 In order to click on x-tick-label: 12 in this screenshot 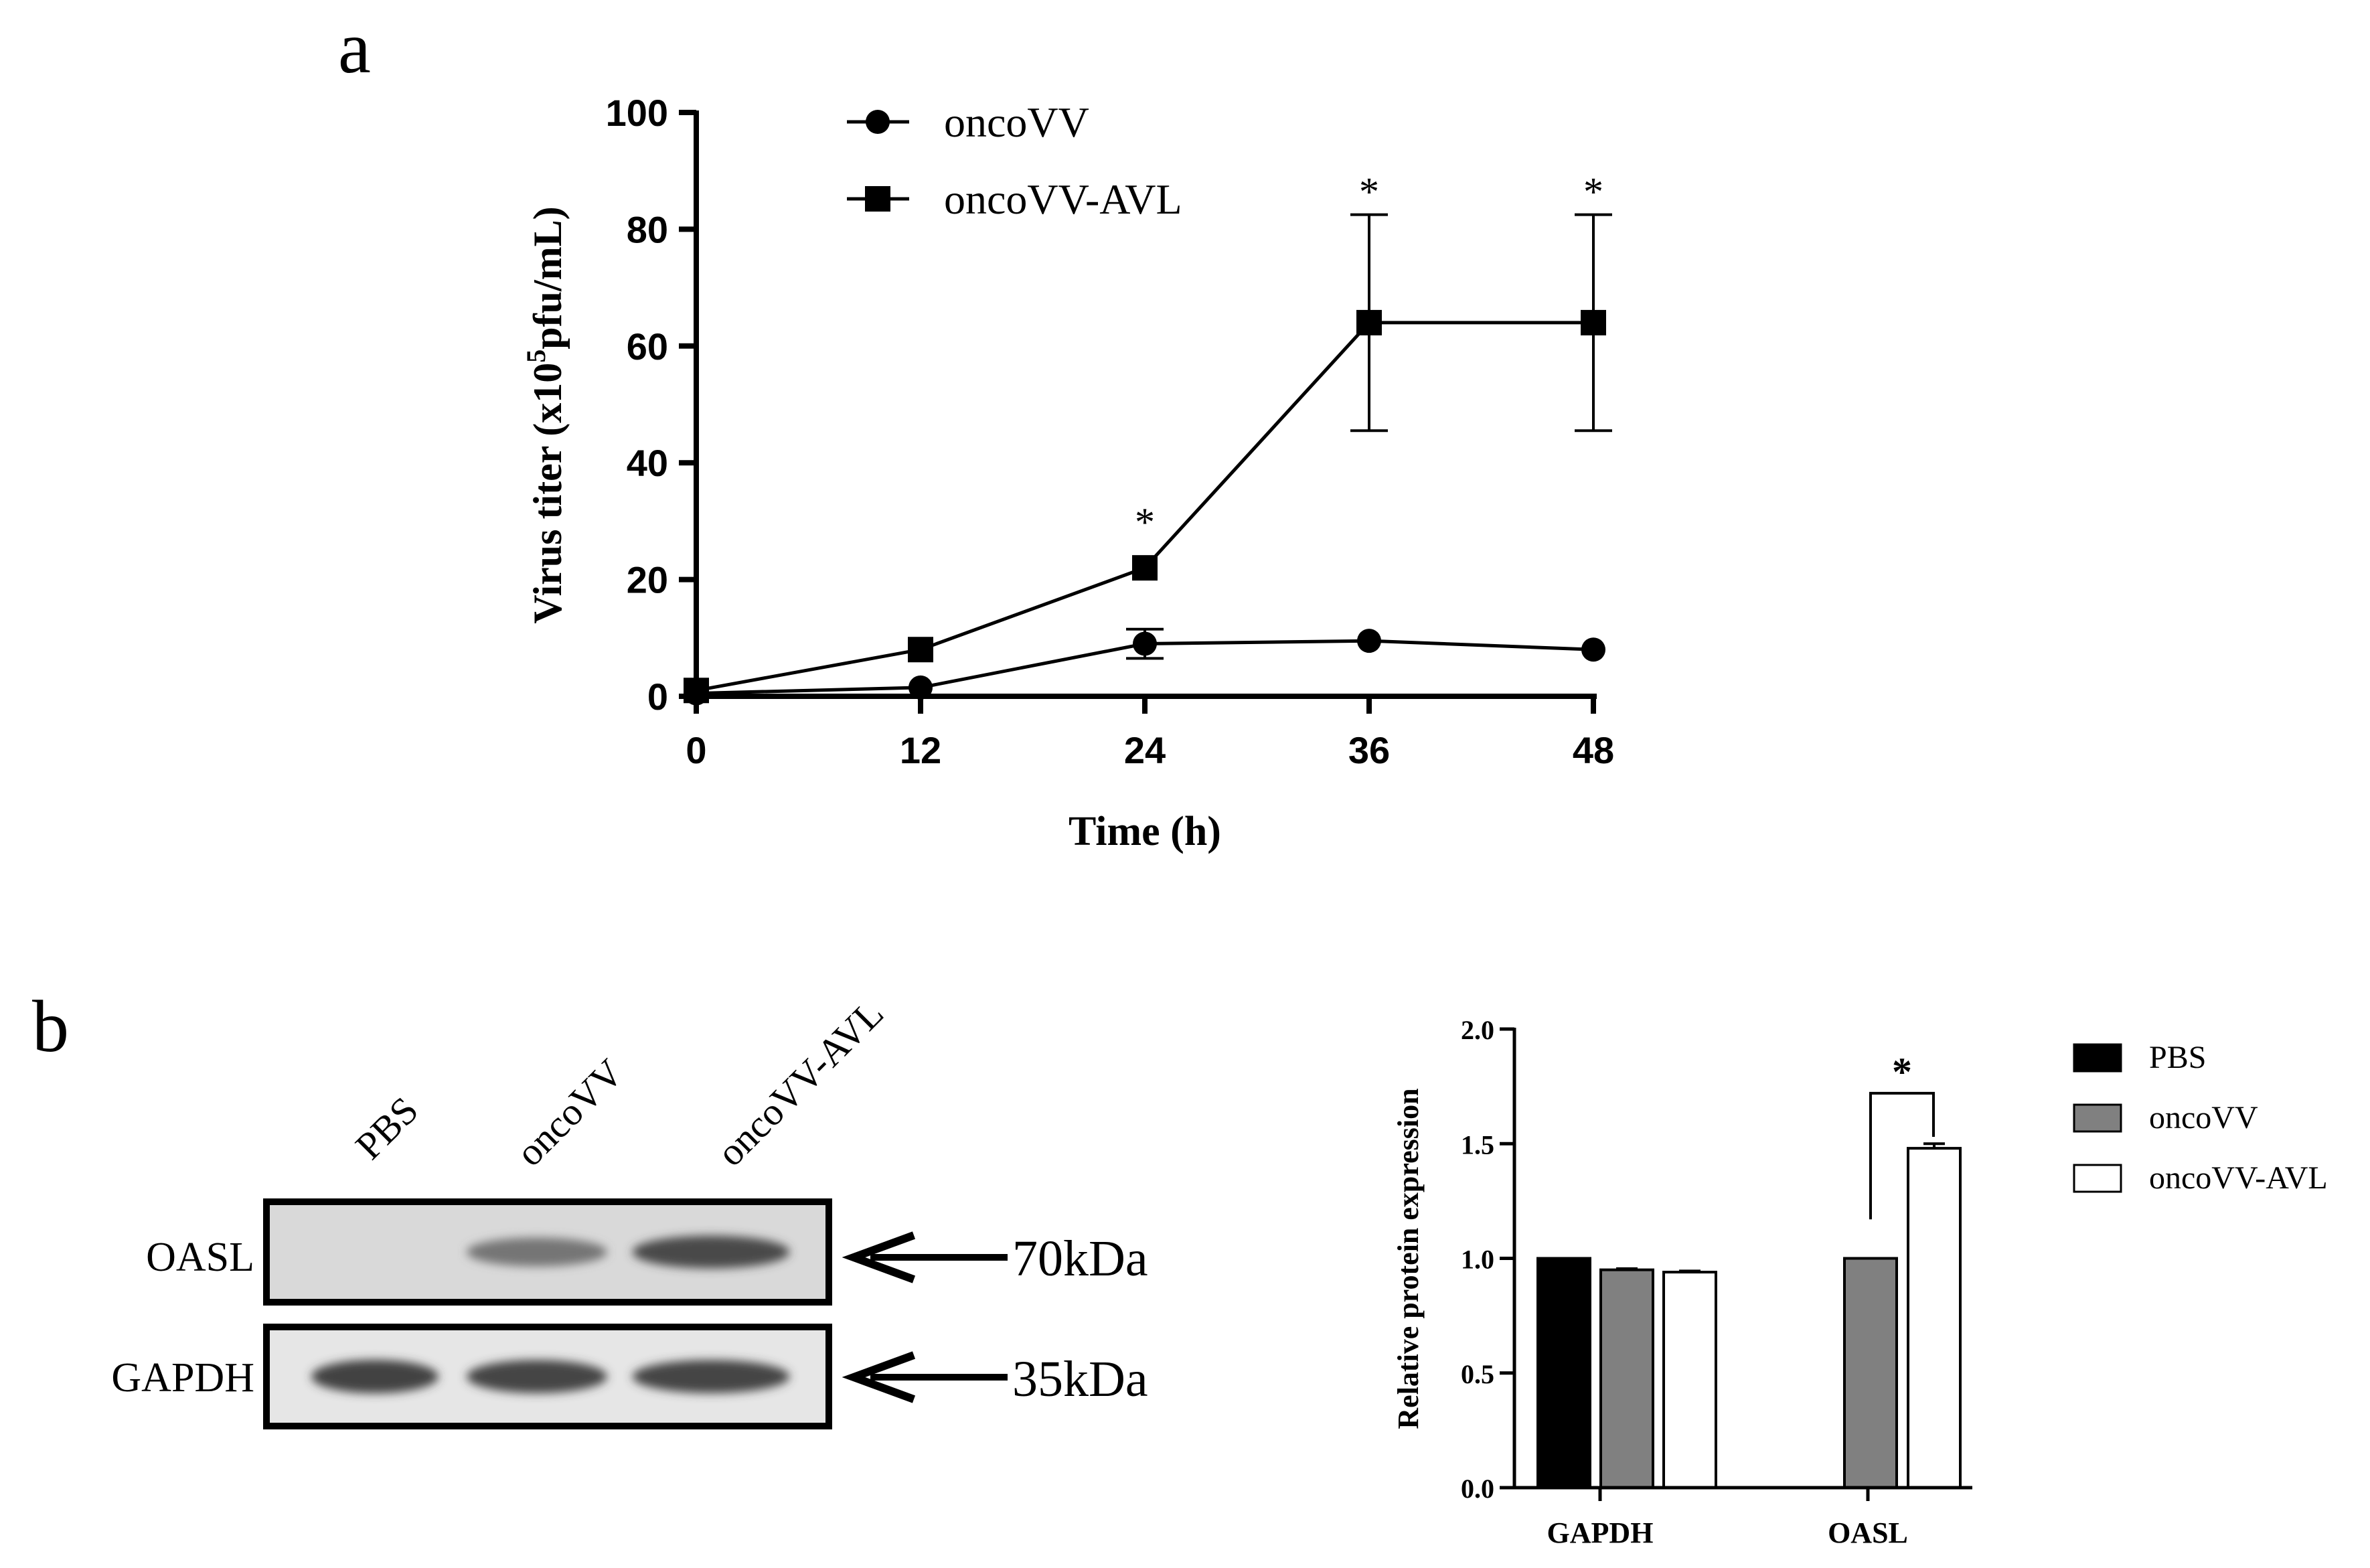, I will do `click(920, 750)`.